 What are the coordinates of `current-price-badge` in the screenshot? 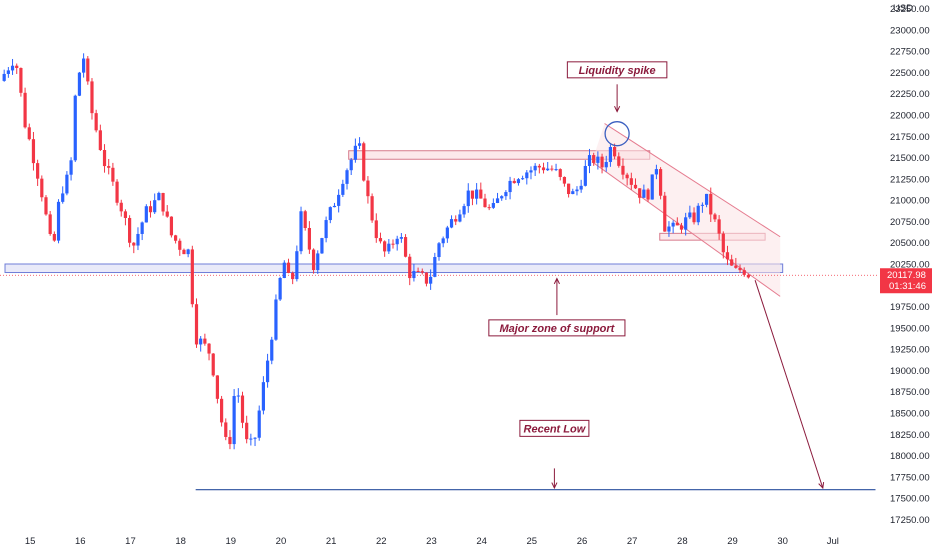 It's located at (906, 281).